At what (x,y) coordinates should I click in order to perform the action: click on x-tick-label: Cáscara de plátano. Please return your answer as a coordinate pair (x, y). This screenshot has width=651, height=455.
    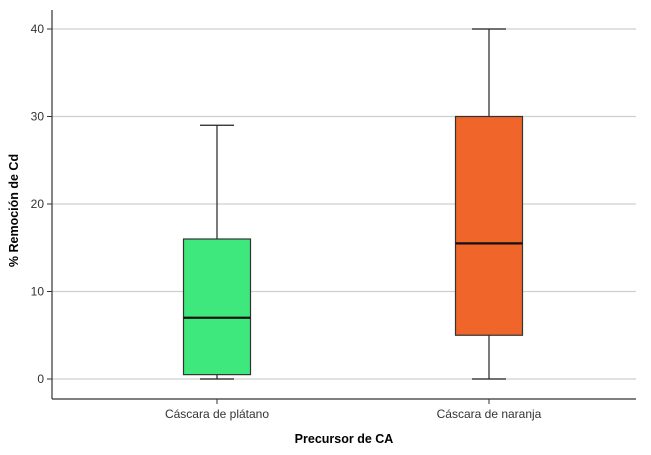
    Looking at the image, I should click on (217, 414).